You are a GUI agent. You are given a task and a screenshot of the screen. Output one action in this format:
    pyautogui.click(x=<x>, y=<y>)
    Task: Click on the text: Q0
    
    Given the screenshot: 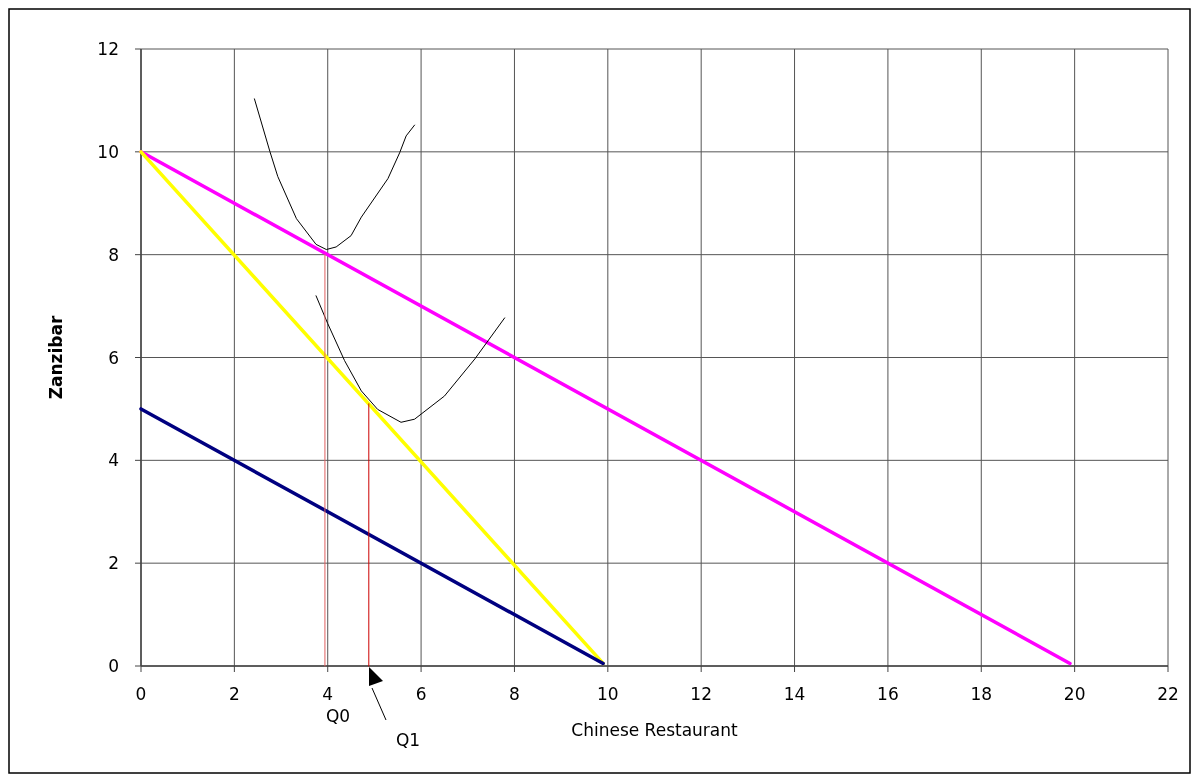 What is the action you would take?
    pyautogui.click(x=338, y=716)
    